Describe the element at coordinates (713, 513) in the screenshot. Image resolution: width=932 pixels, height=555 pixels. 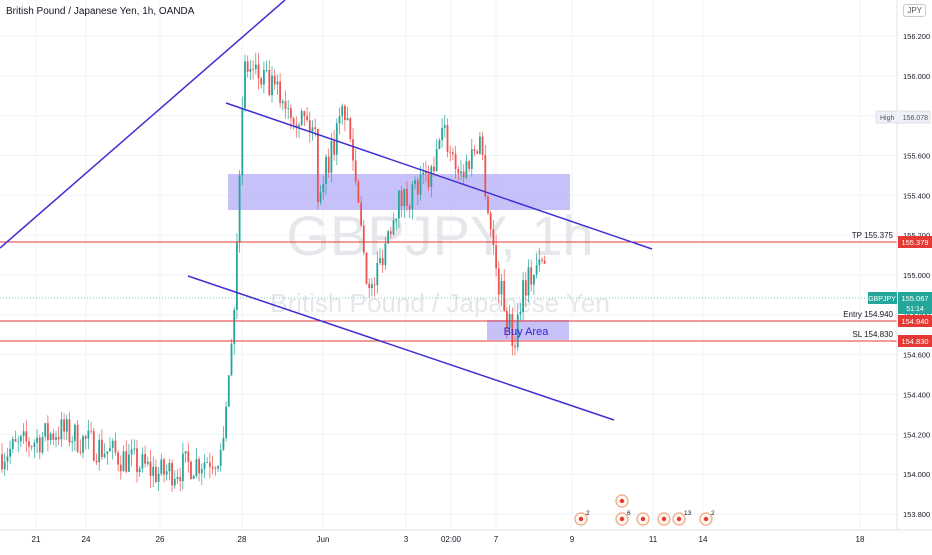
I see `event-badge: 2` at that location.